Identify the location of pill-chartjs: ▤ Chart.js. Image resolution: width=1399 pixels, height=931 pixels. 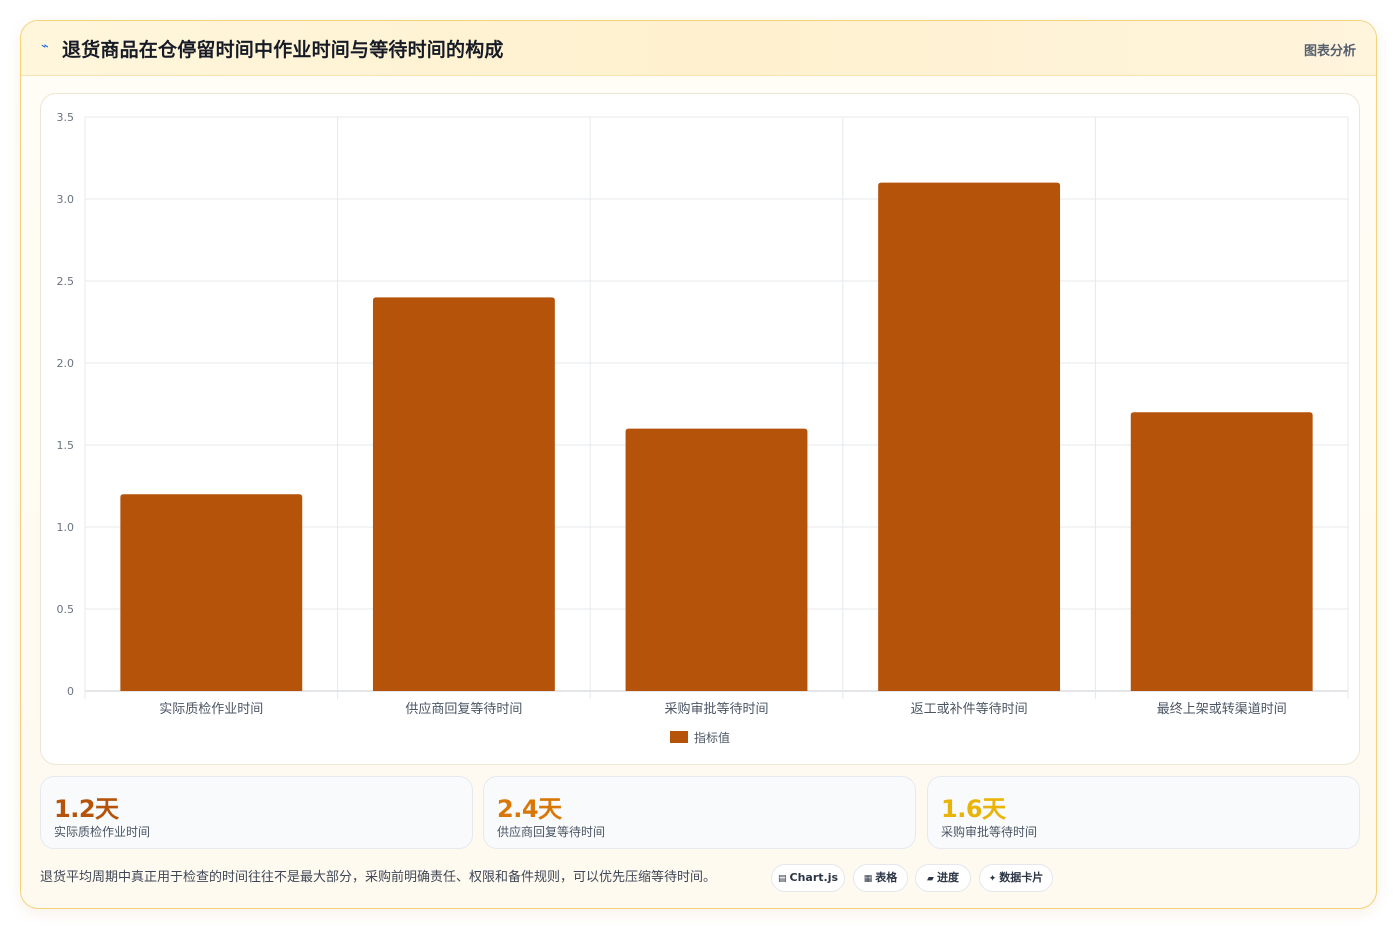
(808, 878).